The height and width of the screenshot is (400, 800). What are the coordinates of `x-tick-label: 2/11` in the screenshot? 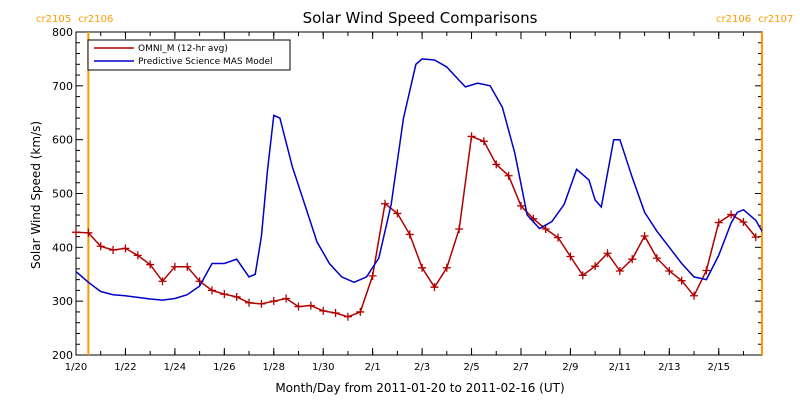 It's located at (620, 367).